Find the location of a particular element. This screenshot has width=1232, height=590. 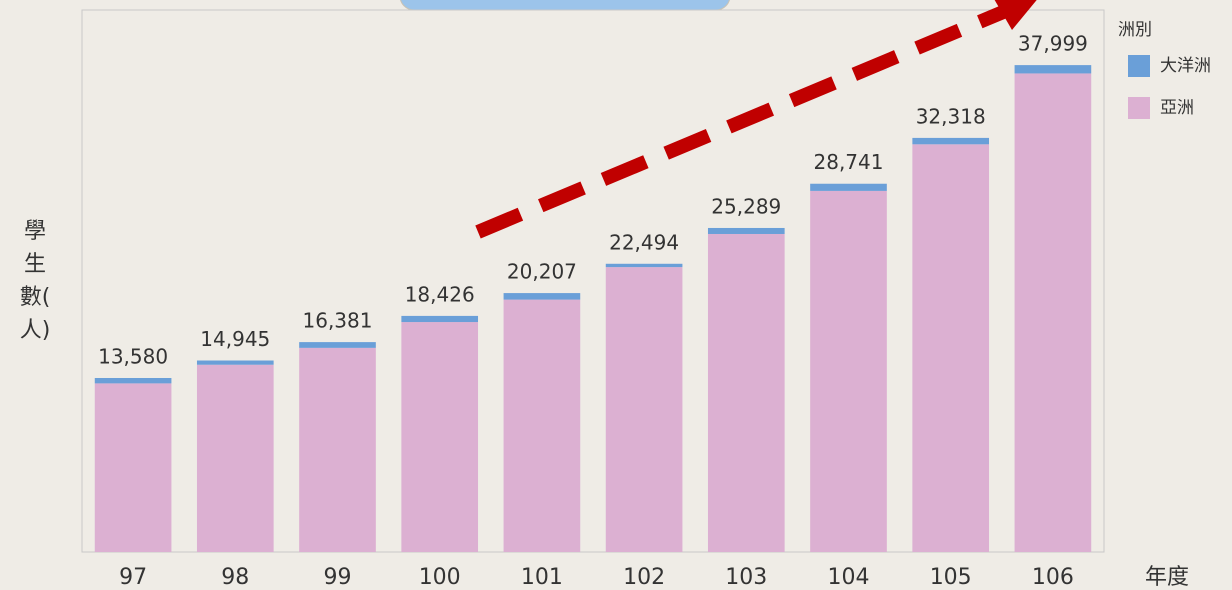

x-tick-label: 101 is located at coordinates (542, 577).